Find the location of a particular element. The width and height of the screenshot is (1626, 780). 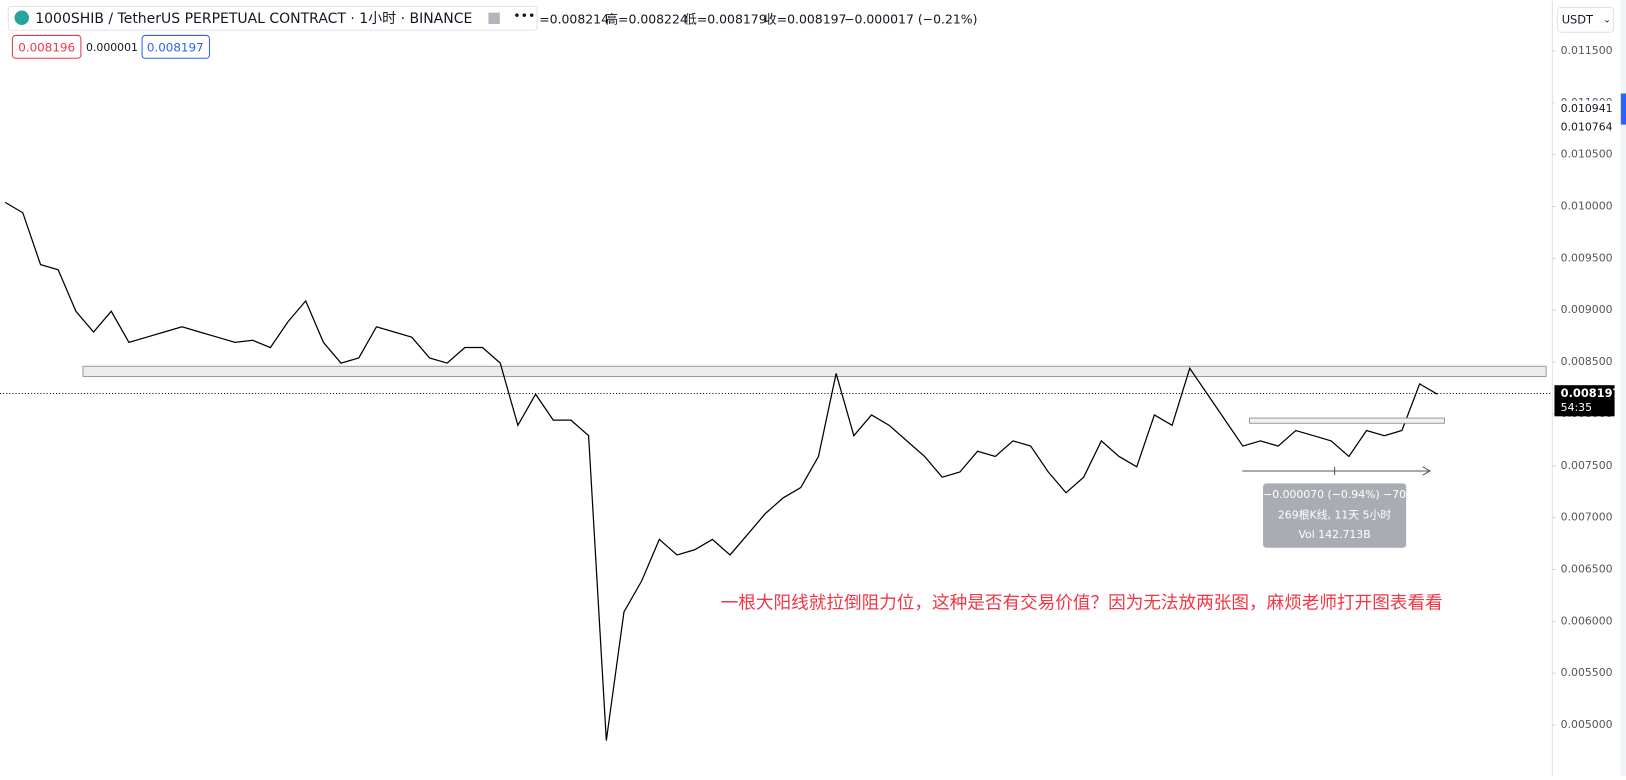

ask-box is located at coordinates (175, 46).